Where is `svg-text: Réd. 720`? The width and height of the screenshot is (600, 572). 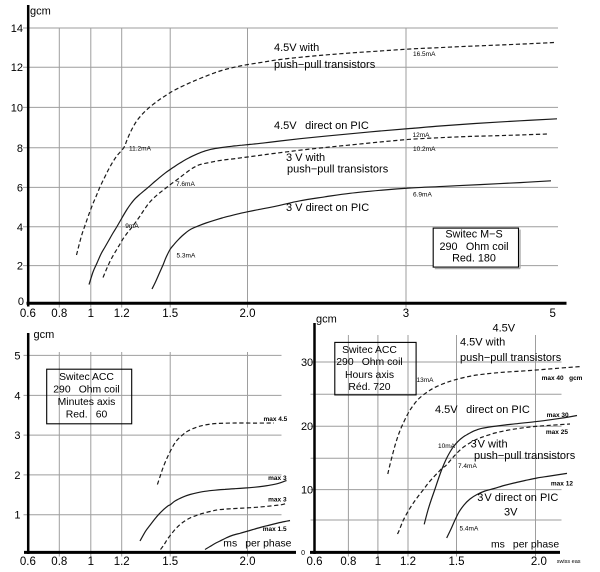 svg-text: Réd. 720 is located at coordinates (369, 387).